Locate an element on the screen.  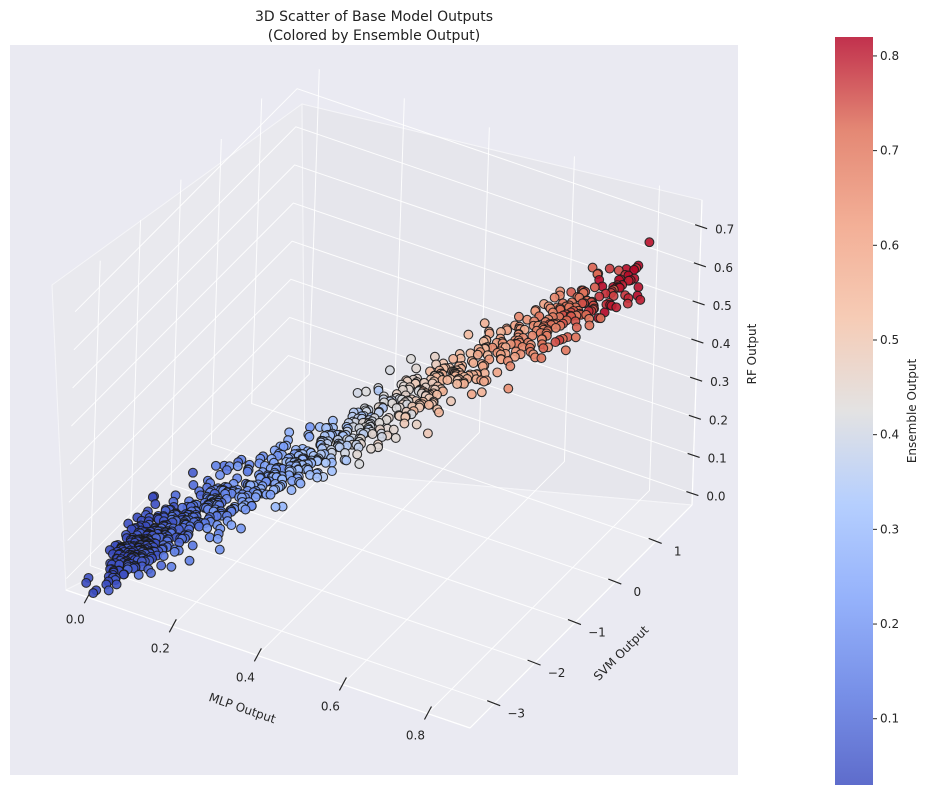
colorbar-label: Ensemble Output is located at coordinates (912, 411).